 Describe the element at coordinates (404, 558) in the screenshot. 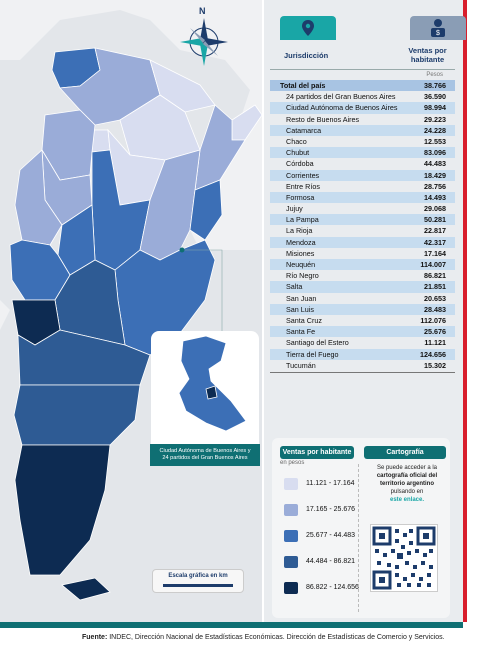

I see `qr-code` at that location.